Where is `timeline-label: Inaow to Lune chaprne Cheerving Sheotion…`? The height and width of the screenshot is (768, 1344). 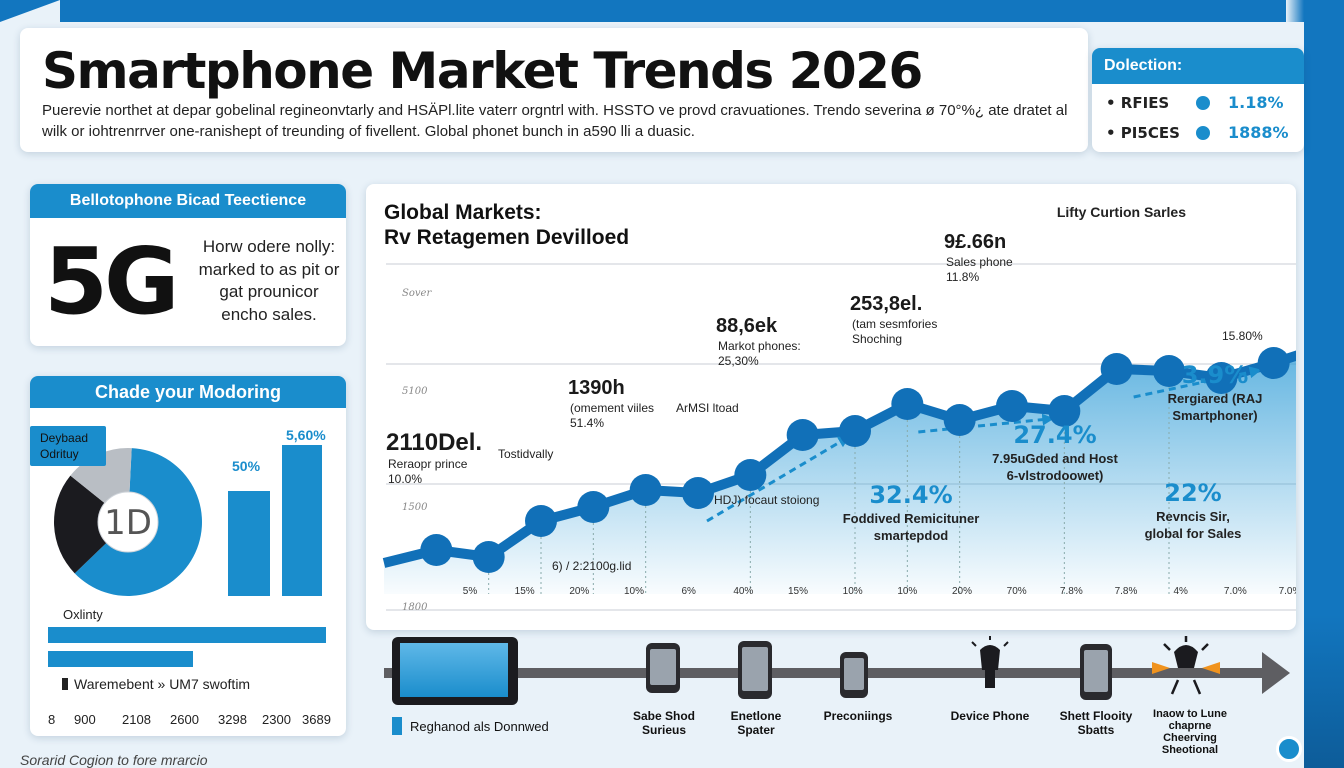 timeline-label: Inaow to Lune chaprne Cheerving Sheotion… is located at coordinates (1190, 732).